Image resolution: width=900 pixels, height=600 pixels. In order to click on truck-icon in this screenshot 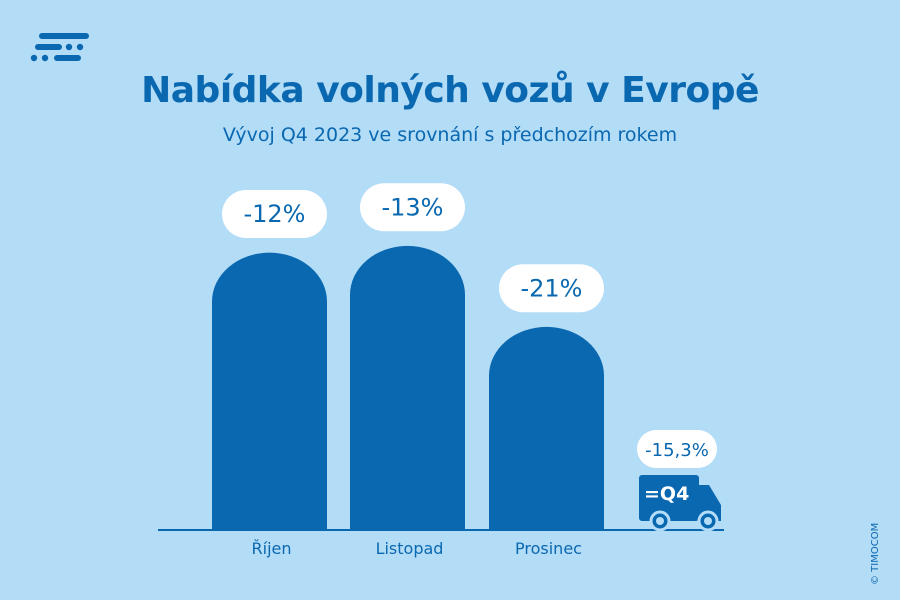, I will do `click(680, 503)`.